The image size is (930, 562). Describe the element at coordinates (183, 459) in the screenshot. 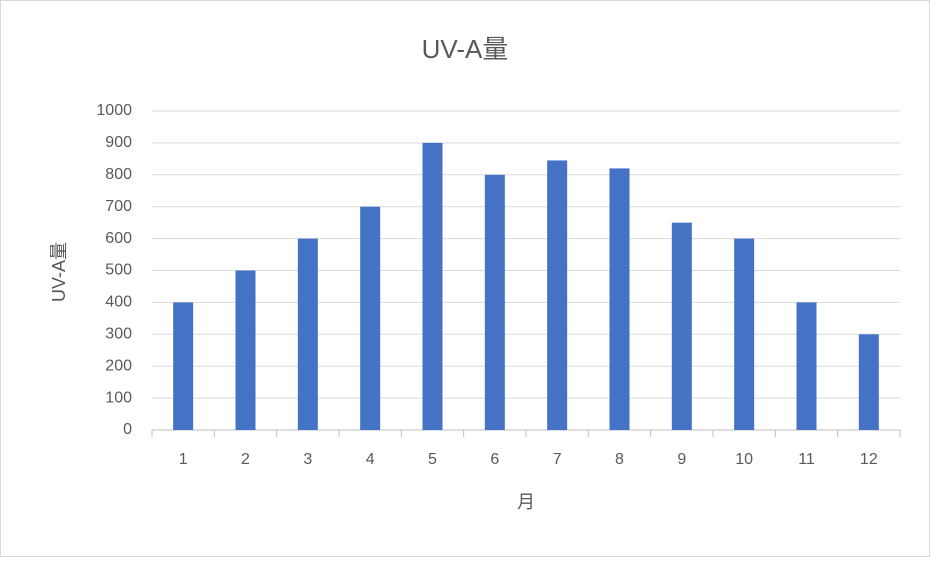

I see `x-tick-label: 1` at that location.